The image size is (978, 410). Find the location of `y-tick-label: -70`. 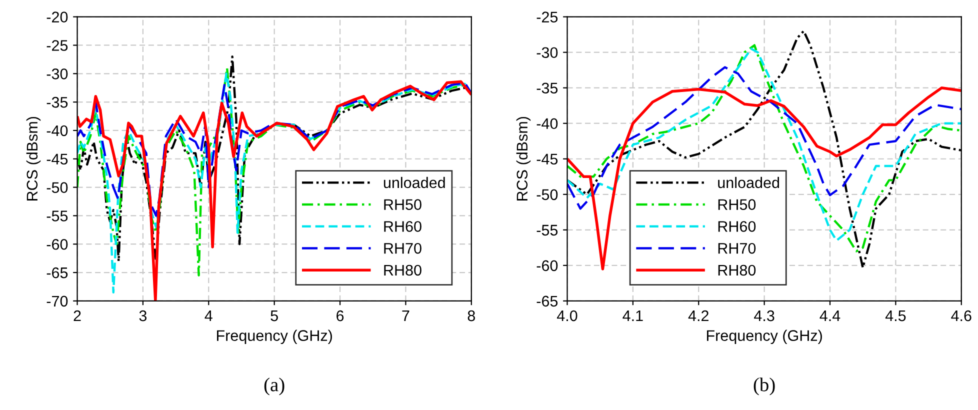

y-tick-label: -70 is located at coordinates (57, 301).